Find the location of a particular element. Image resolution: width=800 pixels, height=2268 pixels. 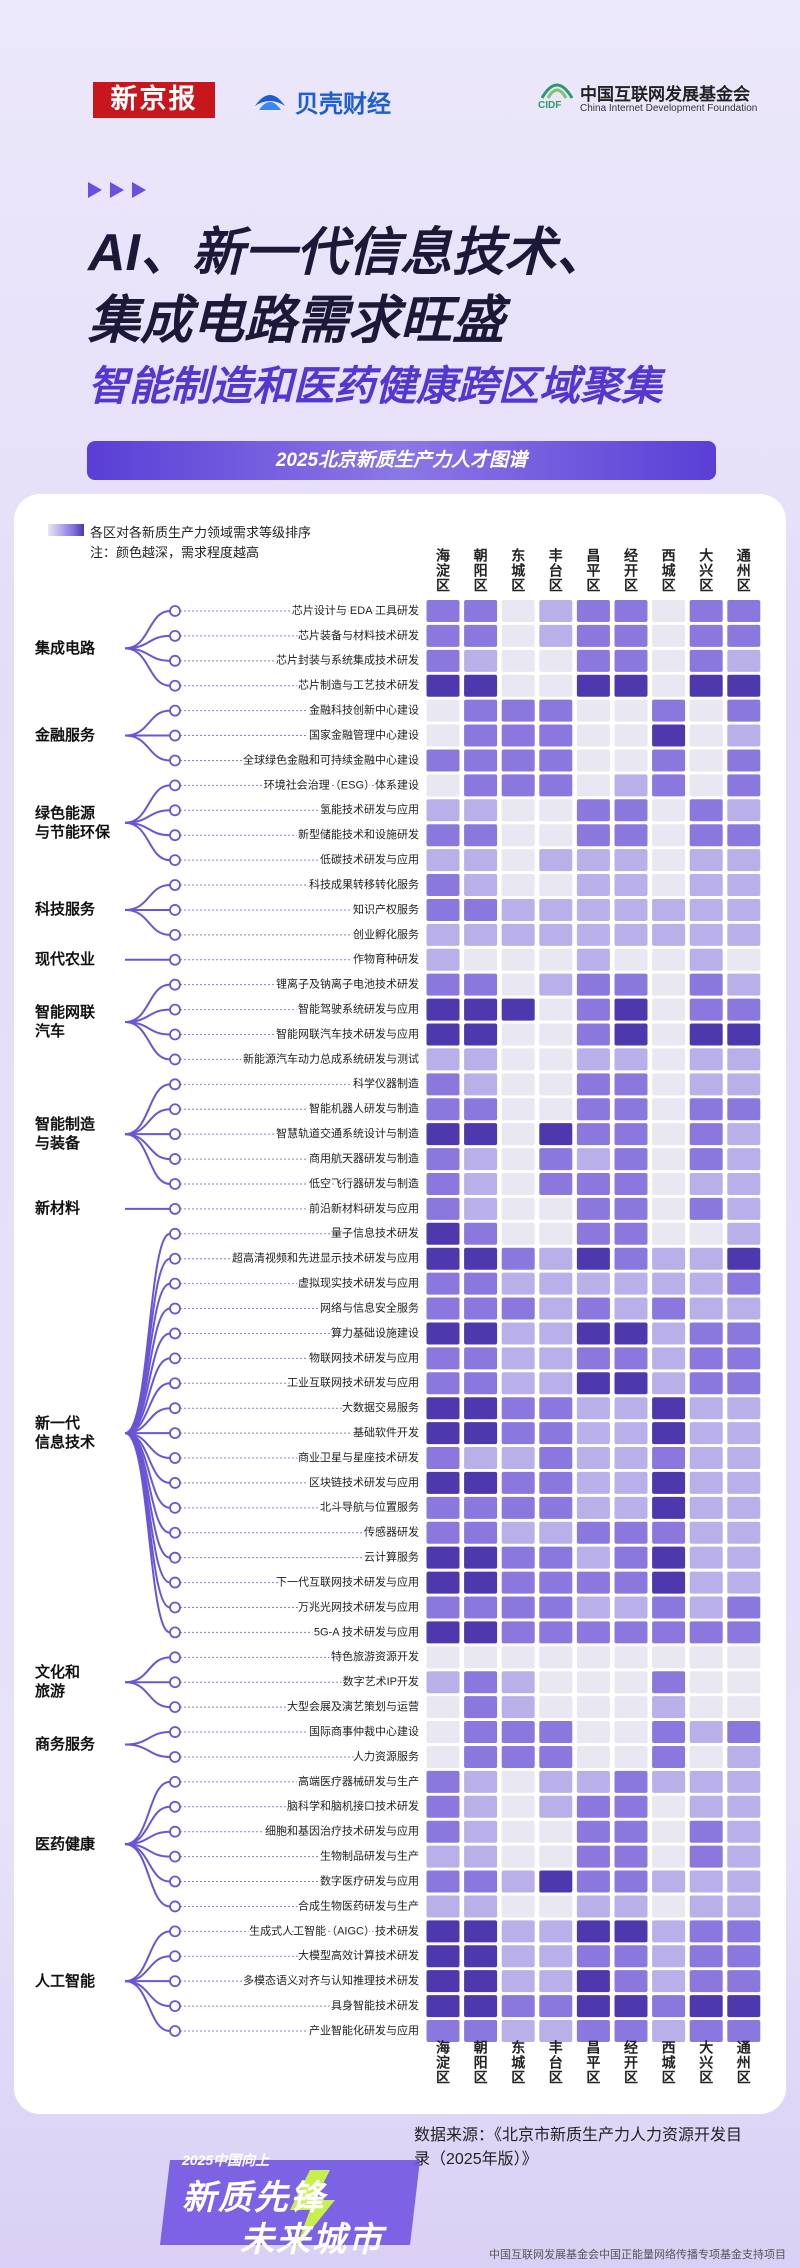

row-label: 大数据交易服务 is located at coordinates (380, 1407).